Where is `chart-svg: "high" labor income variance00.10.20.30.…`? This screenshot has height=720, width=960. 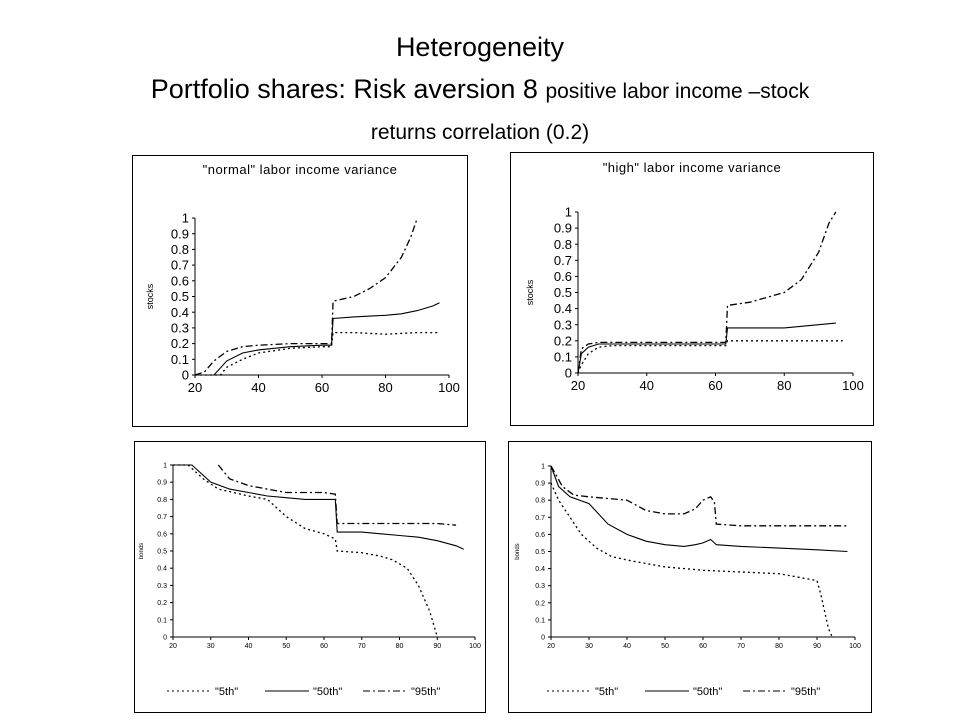
chart-svg: "high" labor income variance00.10.20.30.… is located at coordinates (694, 276).